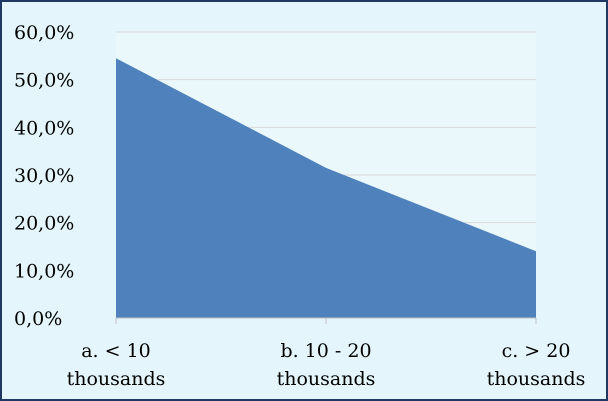 This screenshot has width=608, height=401. I want to click on y-tick-label: 10,0%, so click(44, 271).